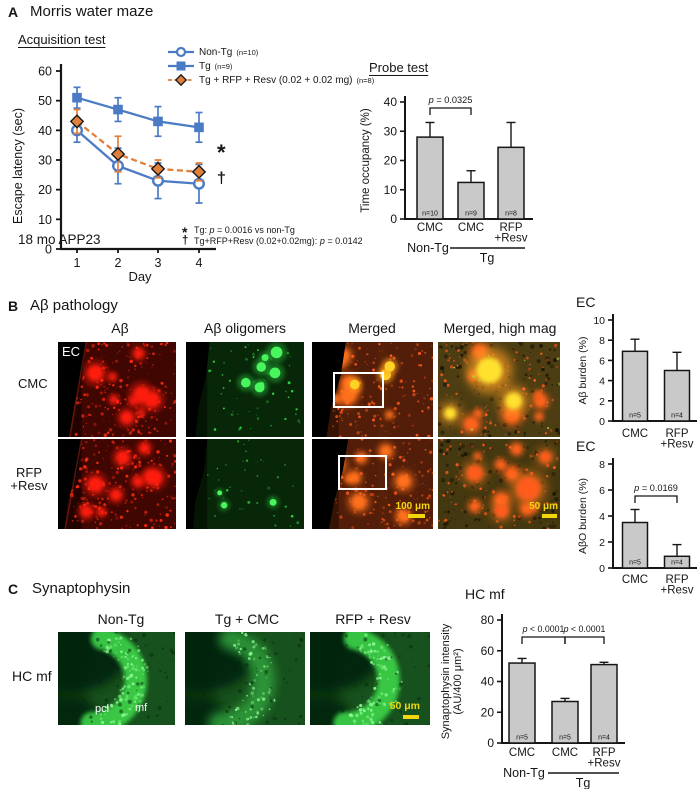  What do you see at coordinates (138, 157) in the screenshot?
I see `series-open-circle` at bounding box center [138, 157].